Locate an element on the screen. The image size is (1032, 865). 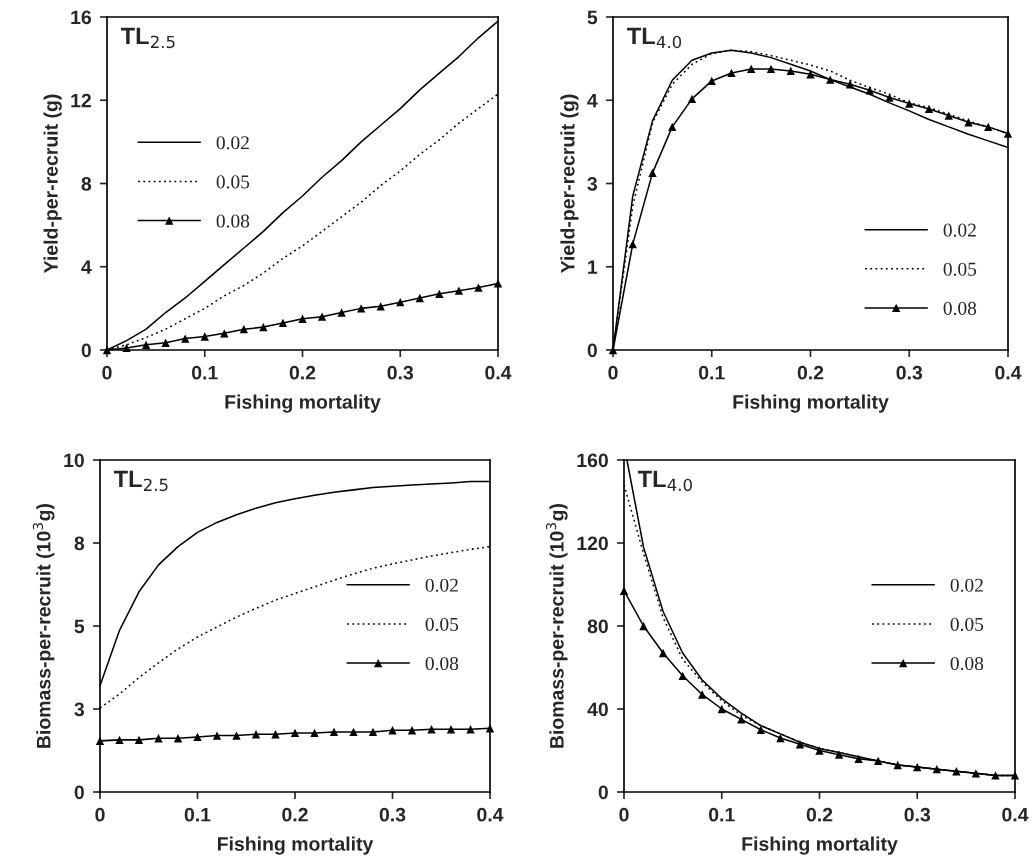
y-tick-label: 1 is located at coordinates (593, 267).